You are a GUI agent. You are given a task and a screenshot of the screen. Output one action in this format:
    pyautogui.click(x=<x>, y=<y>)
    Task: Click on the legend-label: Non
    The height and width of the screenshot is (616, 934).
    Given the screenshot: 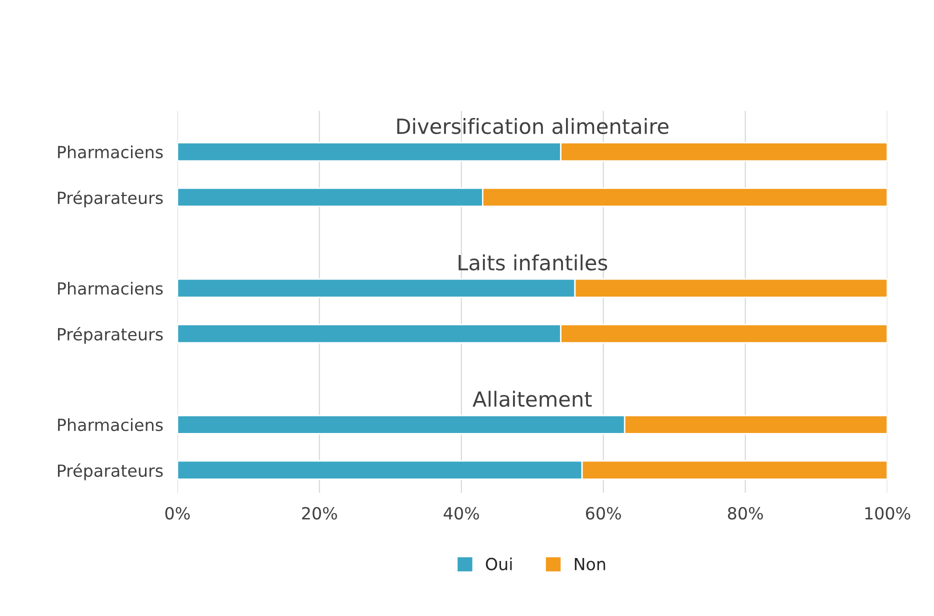 What is the action you would take?
    pyautogui.click(x=590, y=564)
    